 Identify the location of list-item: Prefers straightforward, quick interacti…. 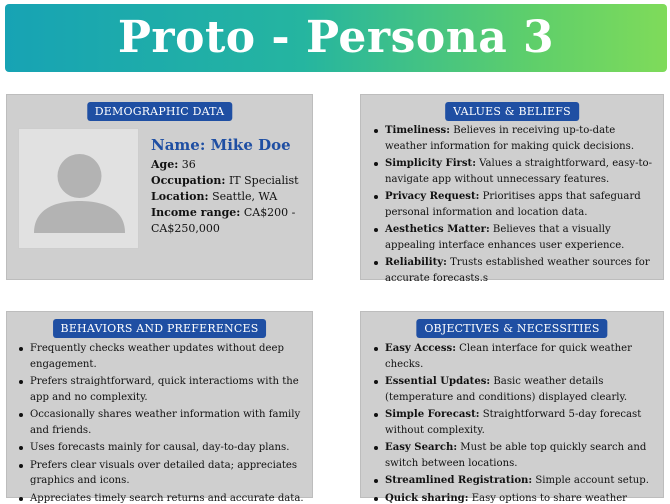
(162, 389).